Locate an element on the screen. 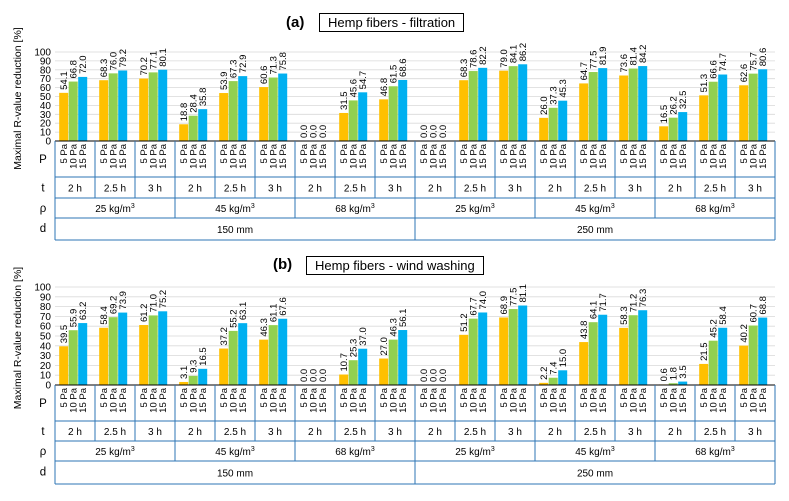 Image resolution: width=789 pixels, height=501 pixels. panel-b-data-label: 0.6 is located at coordinates (664, 374).